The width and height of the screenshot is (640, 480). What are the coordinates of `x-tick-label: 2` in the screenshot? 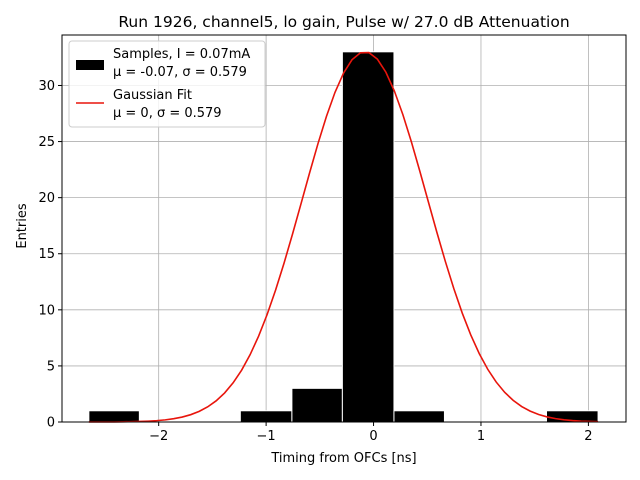 It's located at (588, 436).